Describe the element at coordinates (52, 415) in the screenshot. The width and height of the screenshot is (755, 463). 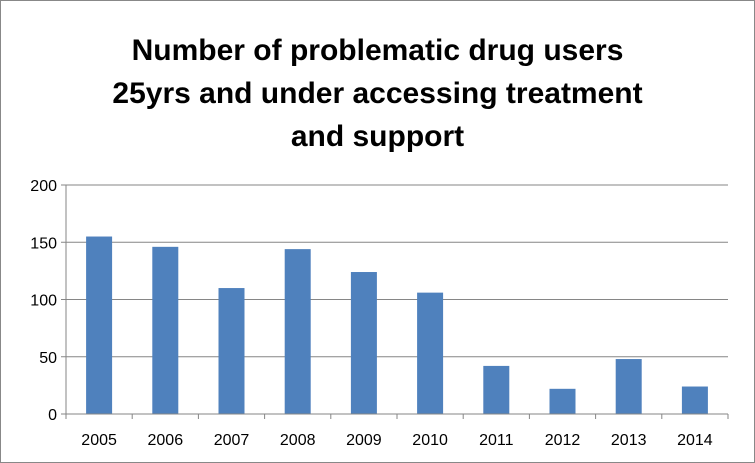
I see `y-tick-label: 0` at that location.